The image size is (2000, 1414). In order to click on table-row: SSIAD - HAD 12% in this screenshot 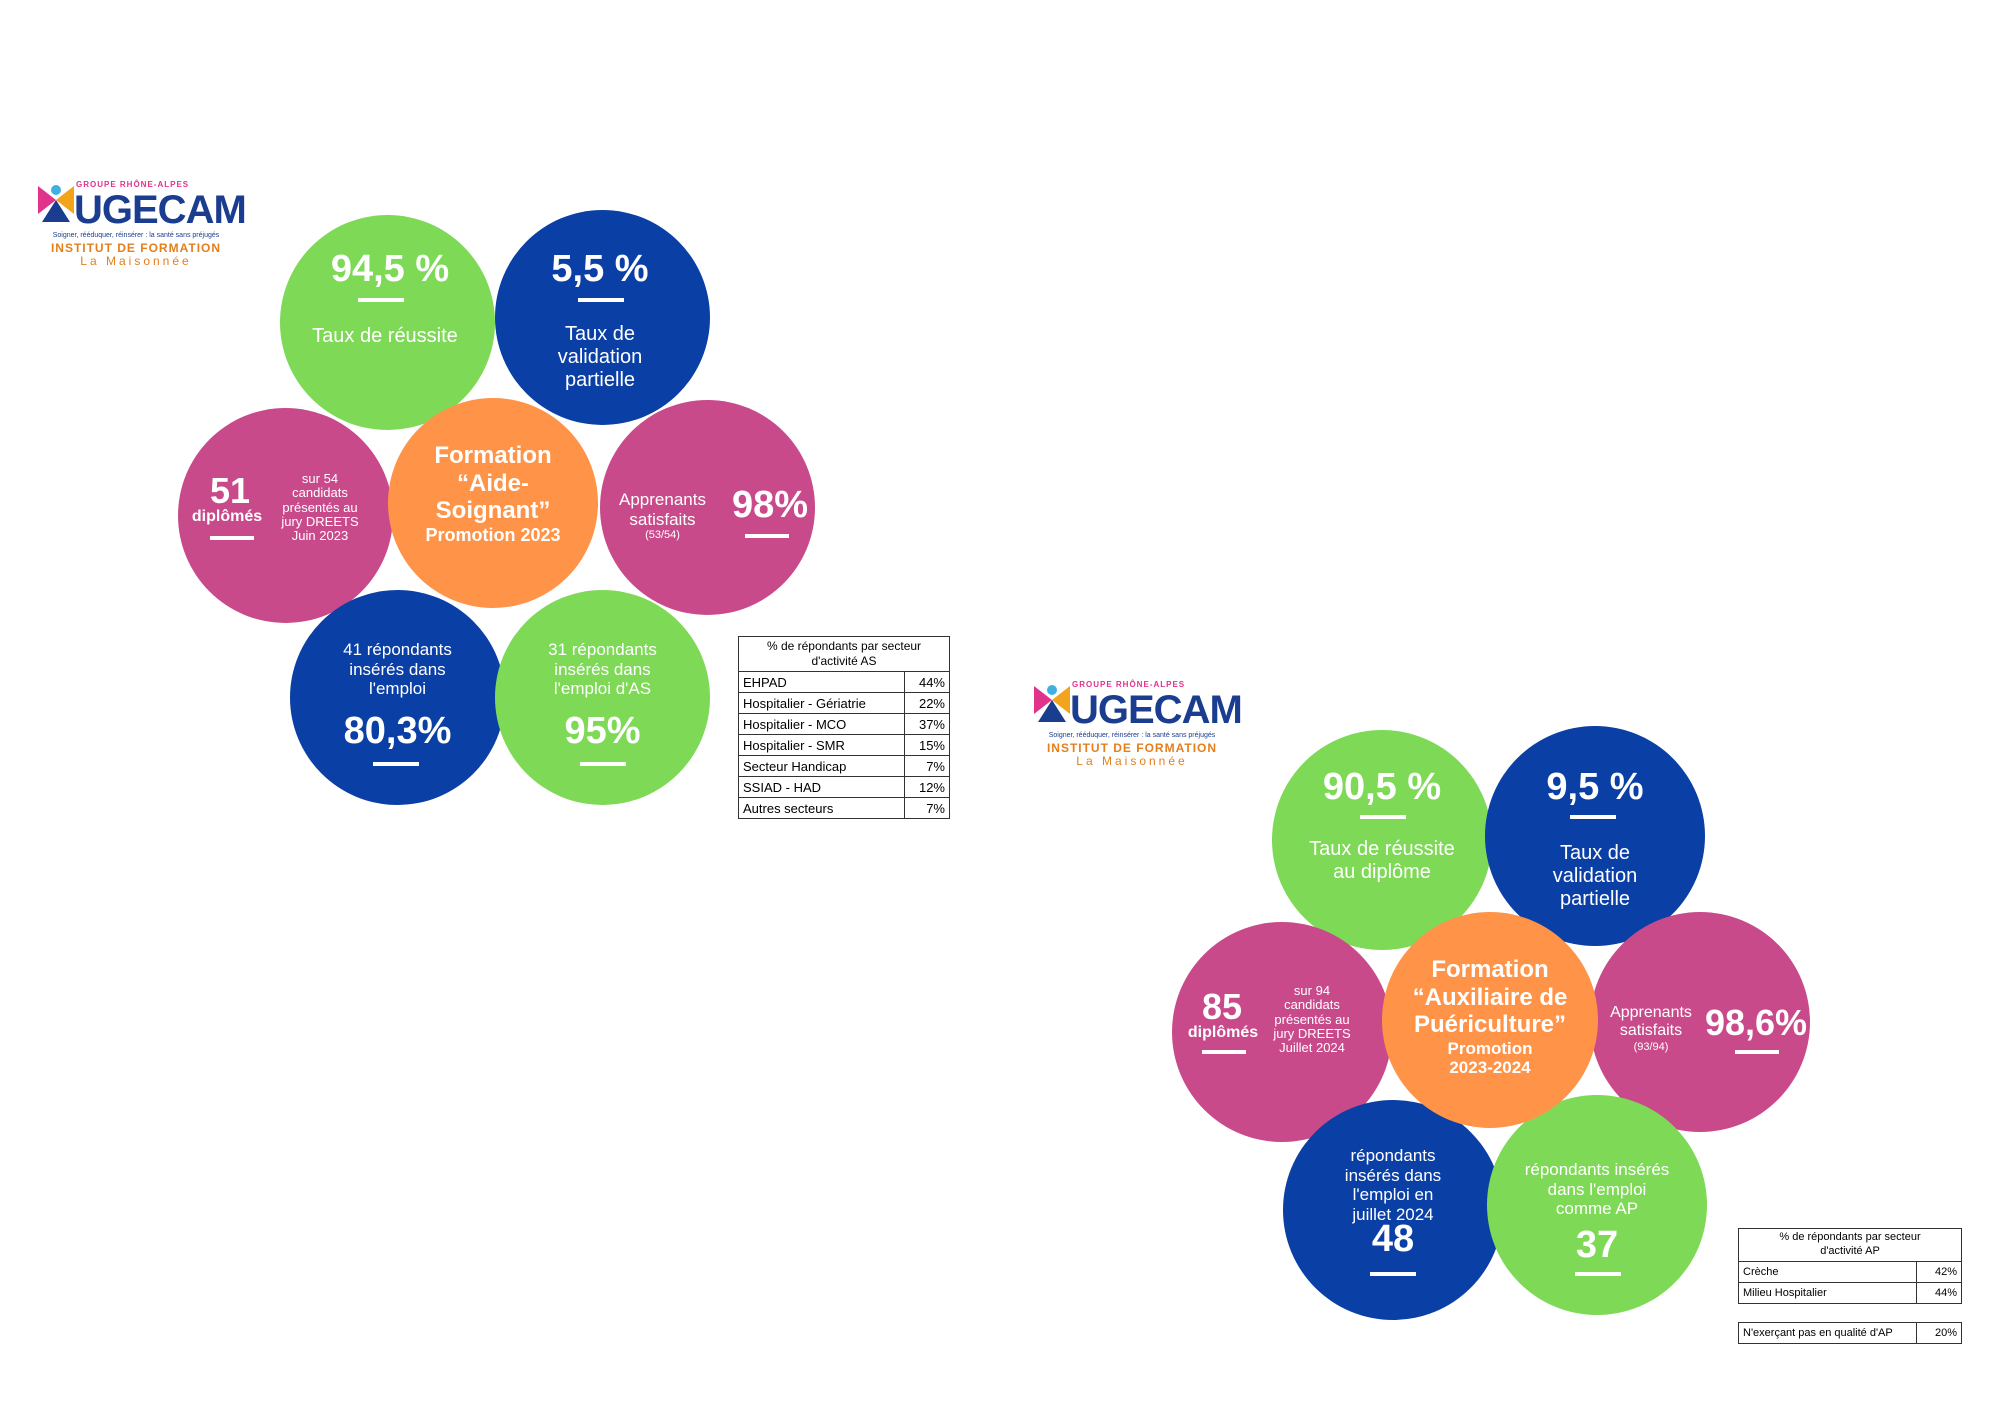, I will do `click(844, 787)`.